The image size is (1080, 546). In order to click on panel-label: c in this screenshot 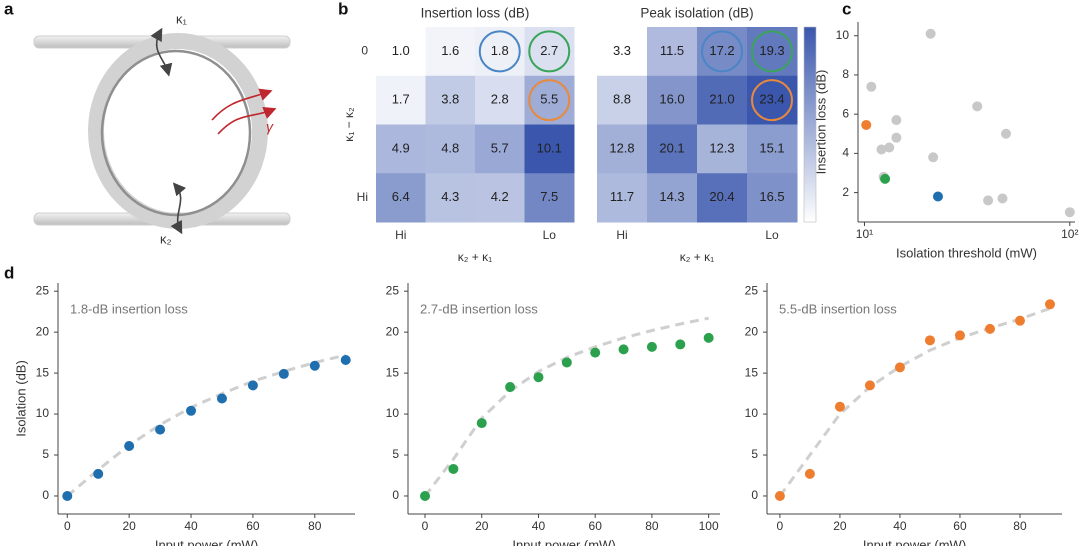, I will do `click(846, 9)`.